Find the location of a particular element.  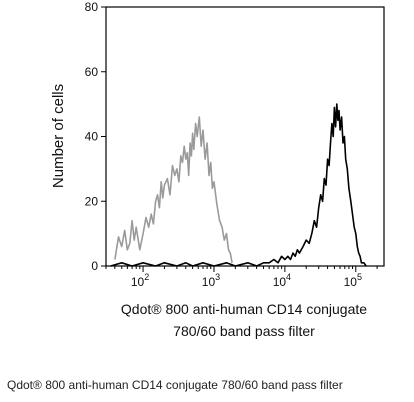

x-axis-label-line-2: 780/60 band pass filter is located at coordinates (244, 331).